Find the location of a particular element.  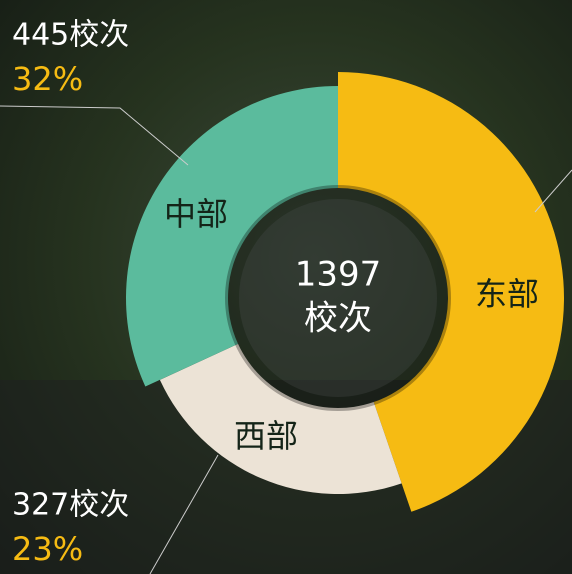

slice-label: 东部 is located at coordinates (507, 294).